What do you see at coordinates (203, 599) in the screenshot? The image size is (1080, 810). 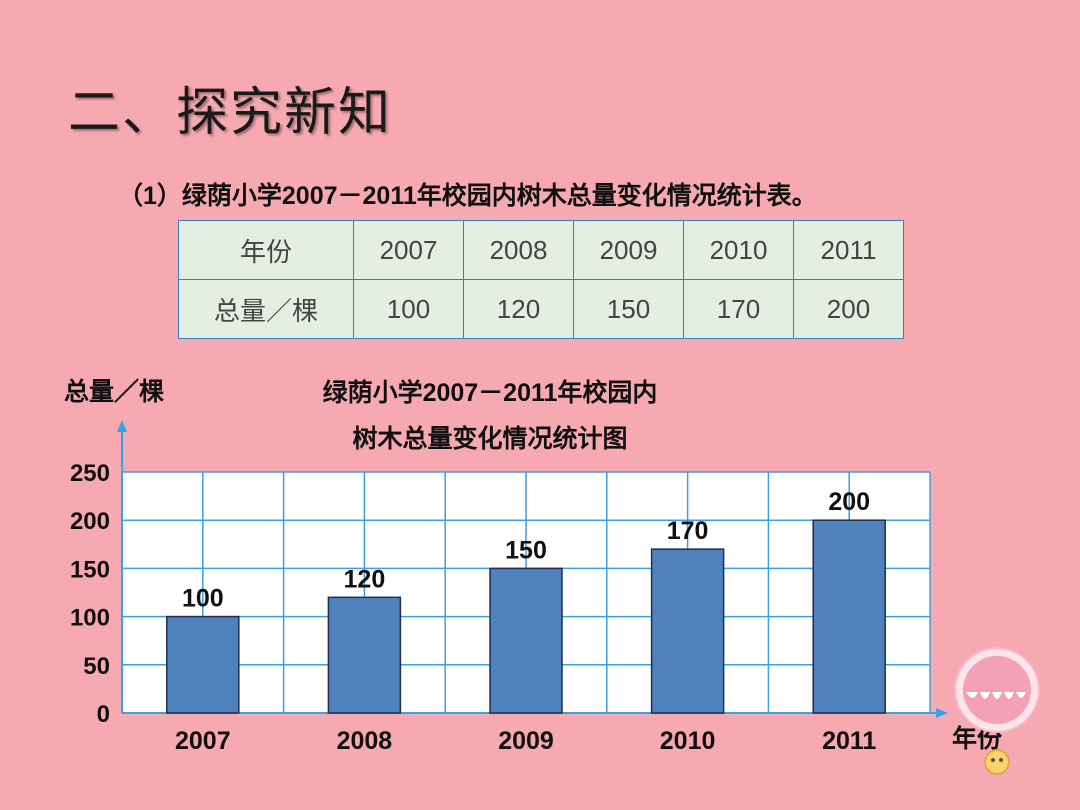 I see `bar-value-label: 100` at bounding box center [203, 599].